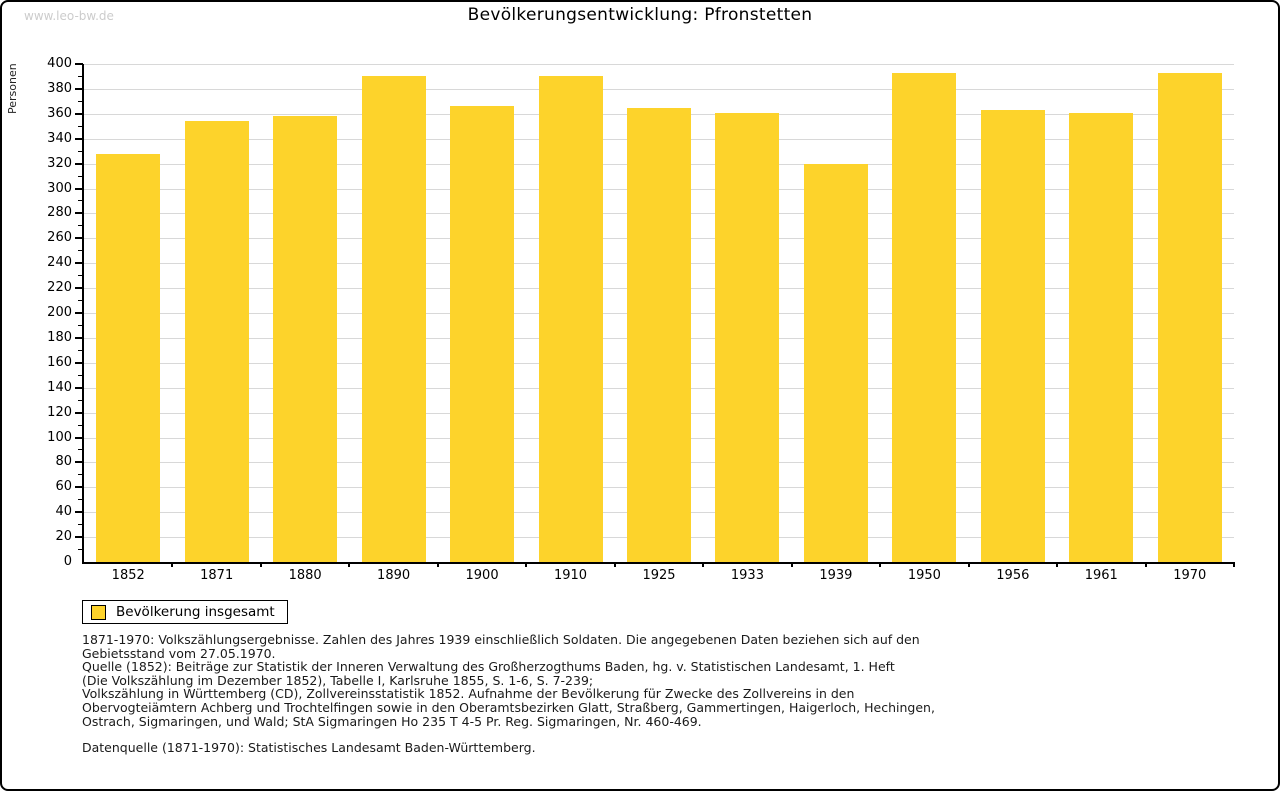  I want to click on y-axis-label: 40, so click(63, 512).